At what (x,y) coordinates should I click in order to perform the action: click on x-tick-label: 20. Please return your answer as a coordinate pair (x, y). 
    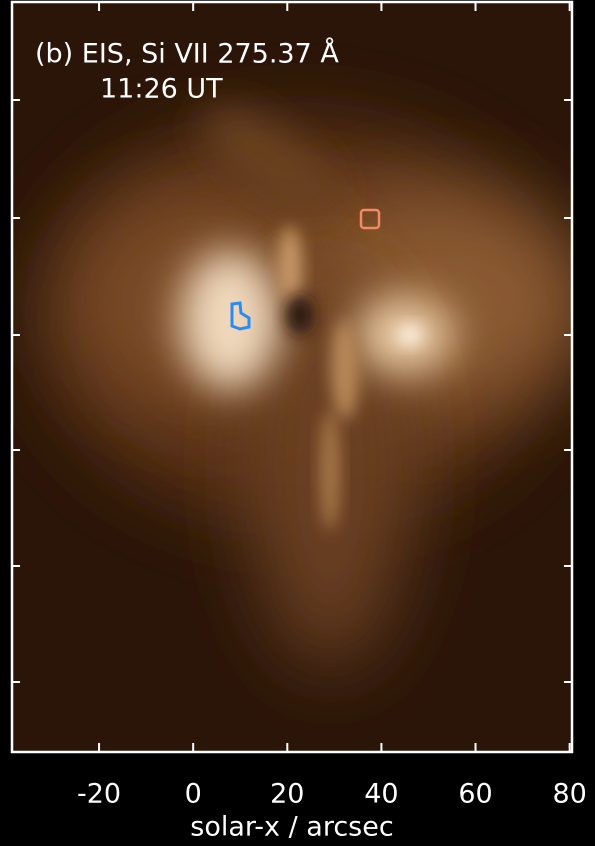
    Looking at the image, I should click on (287, 794).